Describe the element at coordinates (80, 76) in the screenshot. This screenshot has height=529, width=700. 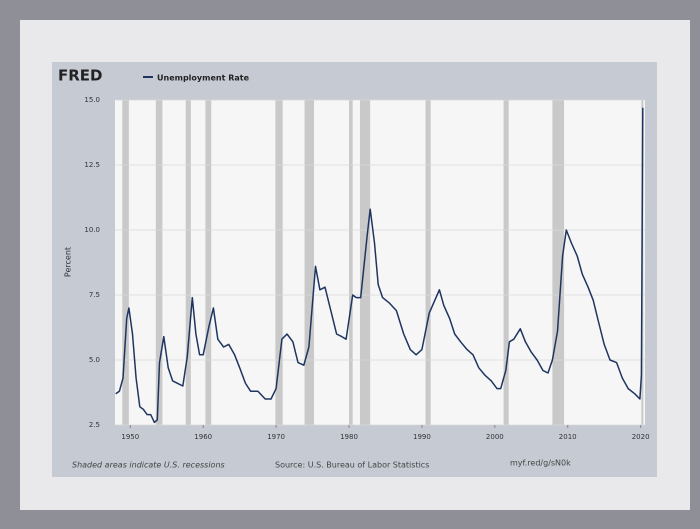
I see `brand: FRED` at that location.